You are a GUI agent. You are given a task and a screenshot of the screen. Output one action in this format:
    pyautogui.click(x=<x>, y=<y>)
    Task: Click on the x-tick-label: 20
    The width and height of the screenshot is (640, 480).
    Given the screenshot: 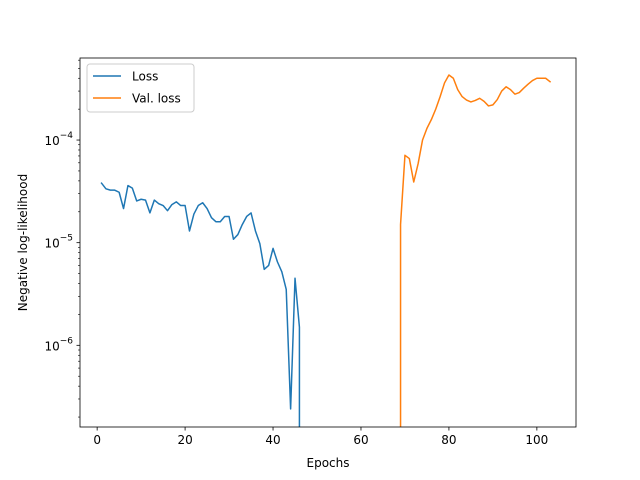 What is the action you would take?
    pyautogui.click(x=184, y=440)
    